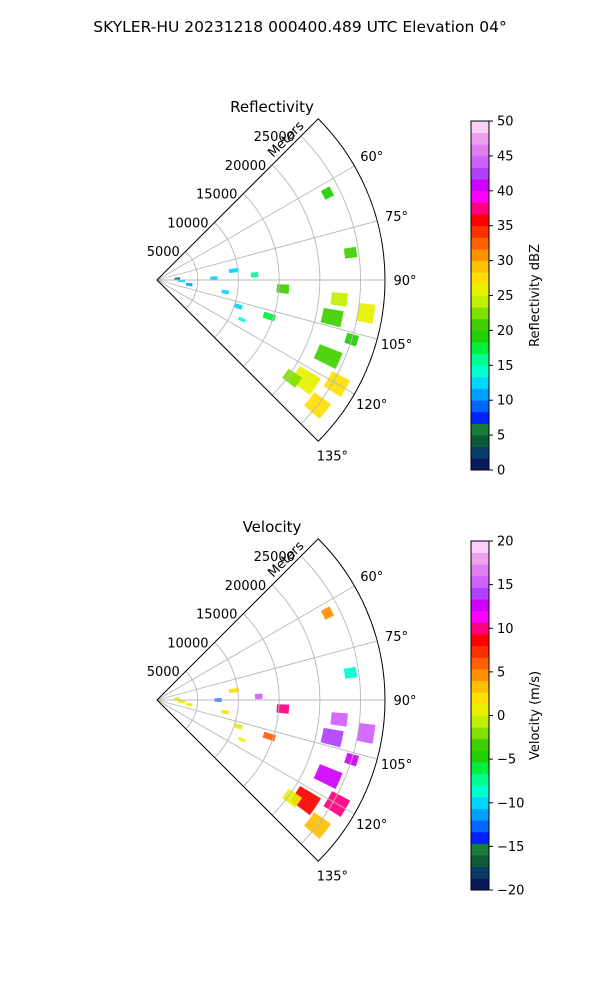 The image size is (600, 1004). Describe the element at coordinates (505, 226) in the screenshot. I see `colorbar-tick-label: 35` at that location.